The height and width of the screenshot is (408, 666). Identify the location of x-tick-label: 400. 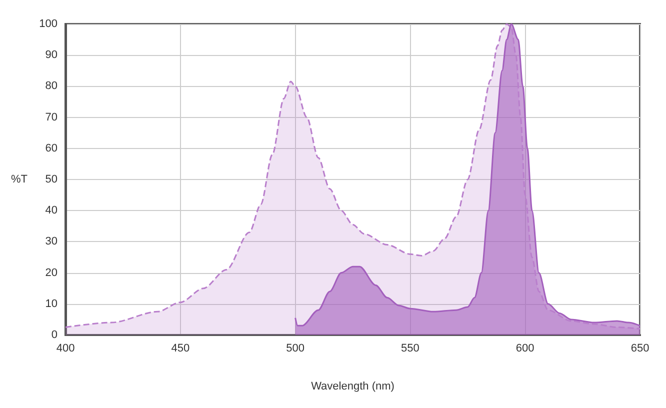
(65, 348).